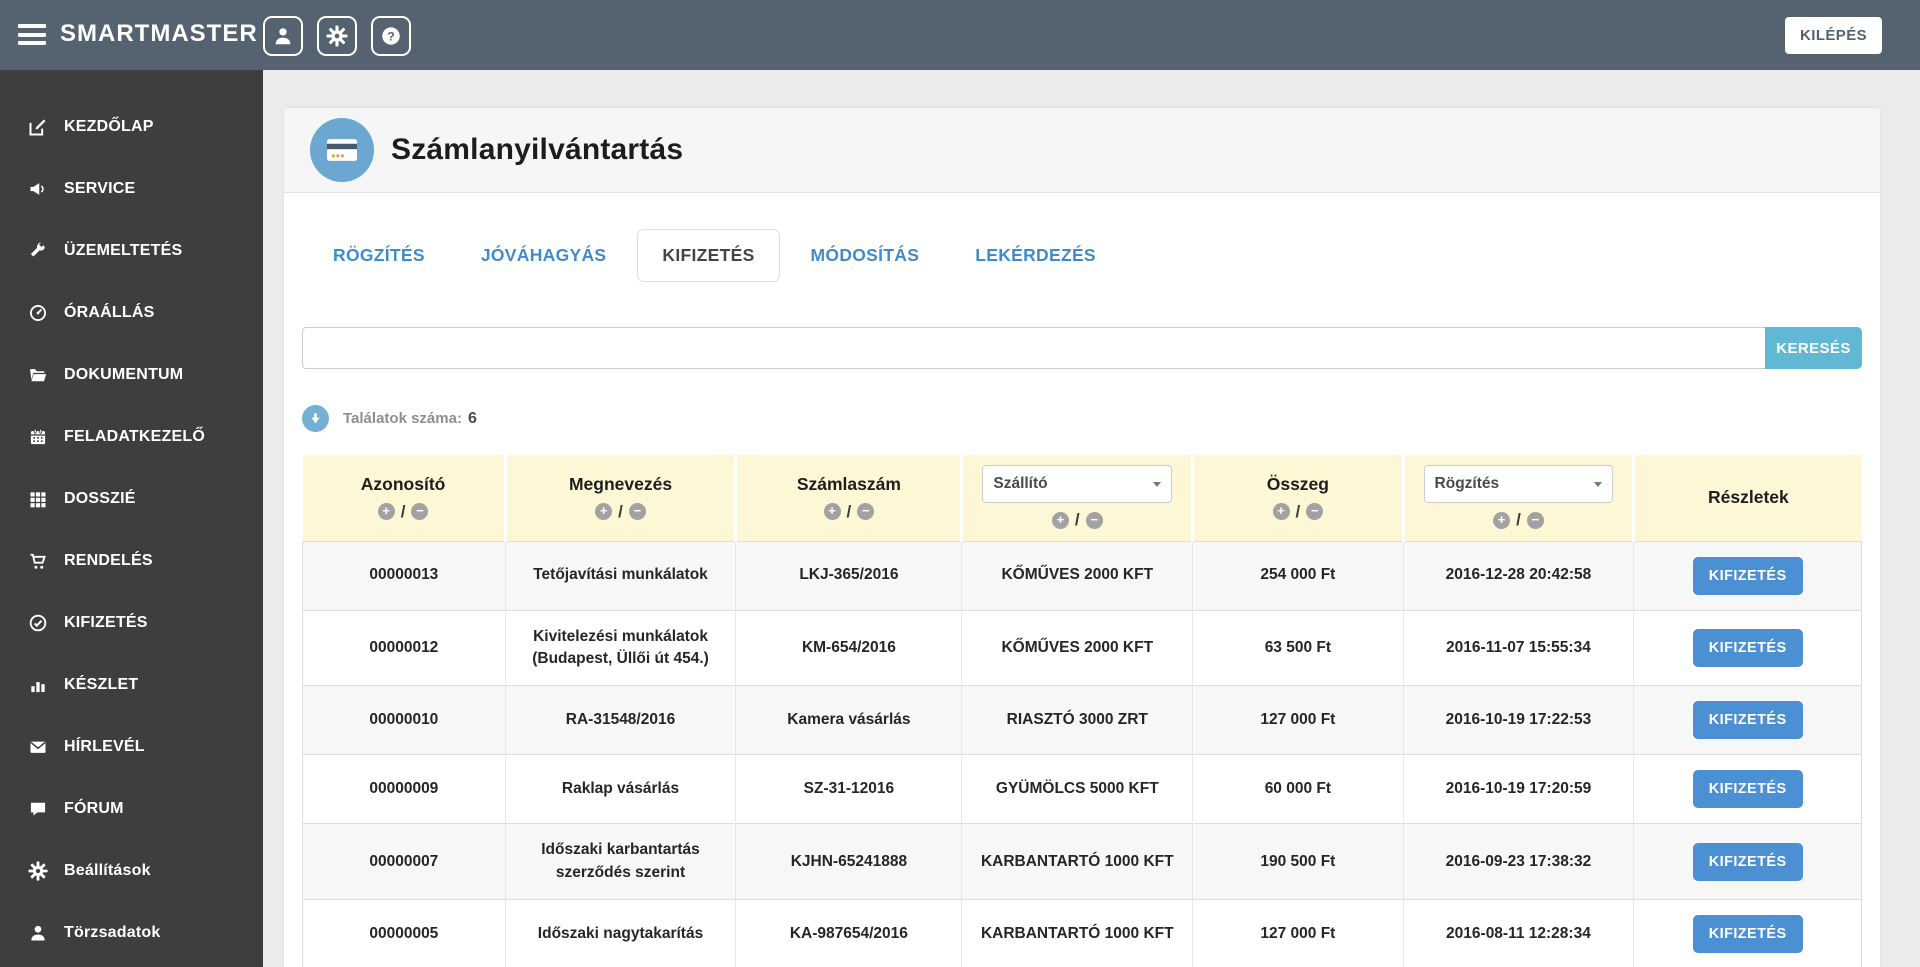 The width and height of the screenshot is (1920, 967). Describe the element at coordinates (1077, 484) in the screenshot. I see `filter-select-szallito: Szállító` at that location.